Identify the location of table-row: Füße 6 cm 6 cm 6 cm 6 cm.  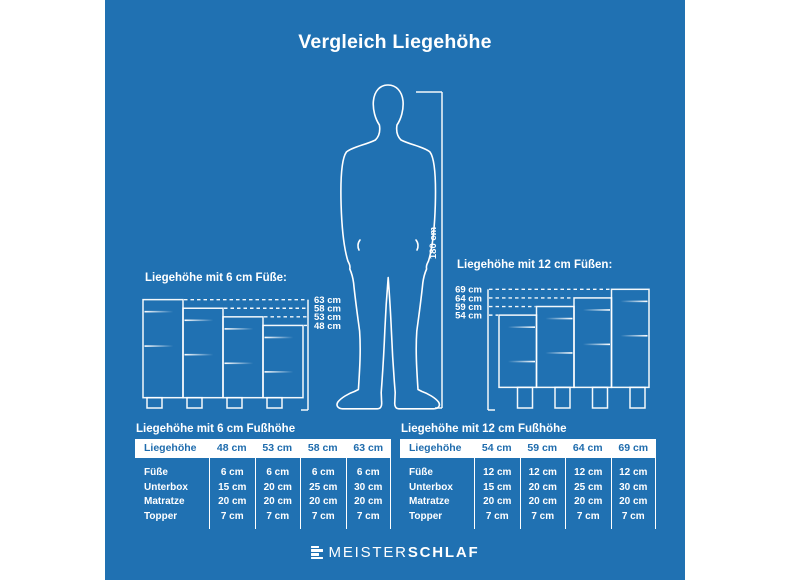
(263, 472).